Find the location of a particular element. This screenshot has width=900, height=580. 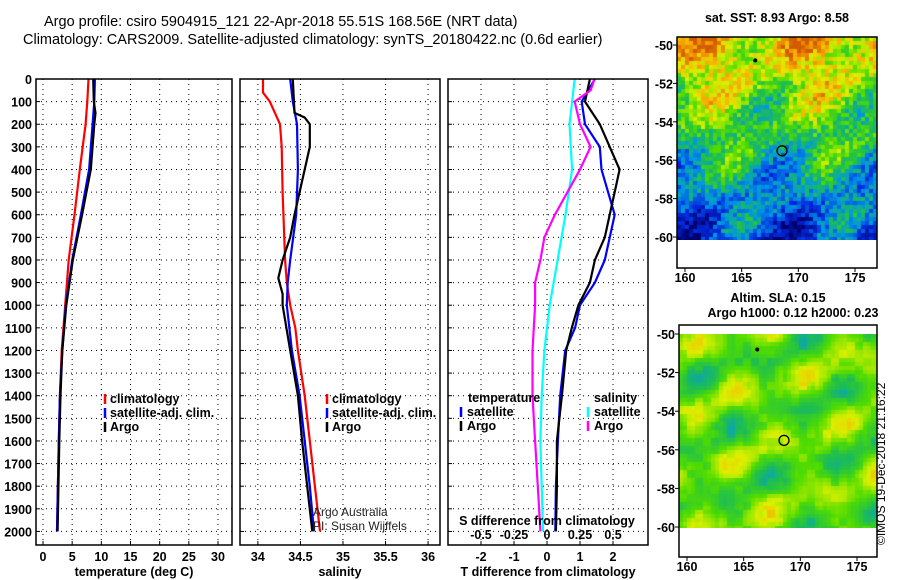

y-tick-label: 300 is located at coordinates (21, 148).